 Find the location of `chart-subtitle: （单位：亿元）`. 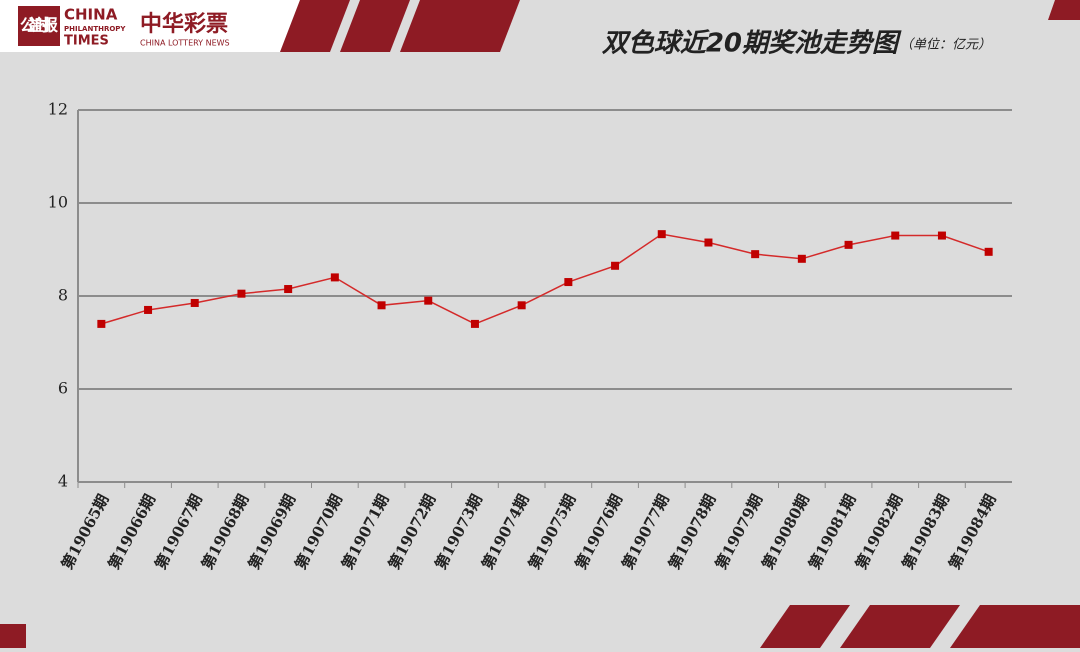

chart-subtitle: （单位：亿元） is located at coordinates (945, 45).